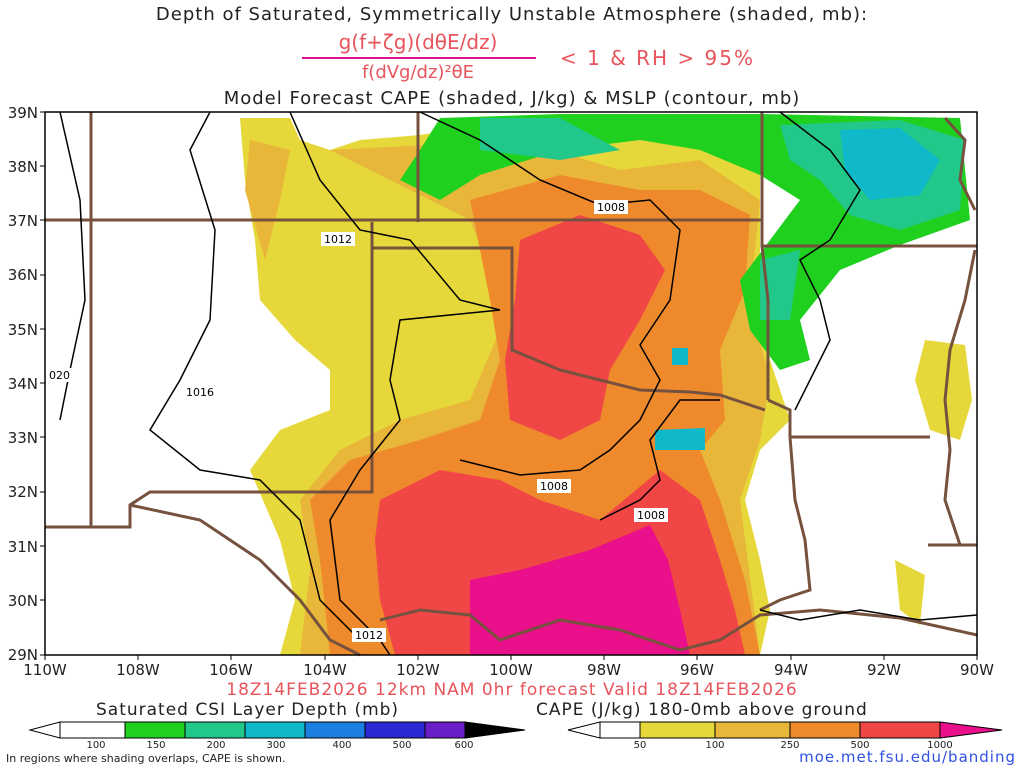 The width and height of the screenshot is (1024, 768). I want to click on lat-label: 37N, so click(23, 221).